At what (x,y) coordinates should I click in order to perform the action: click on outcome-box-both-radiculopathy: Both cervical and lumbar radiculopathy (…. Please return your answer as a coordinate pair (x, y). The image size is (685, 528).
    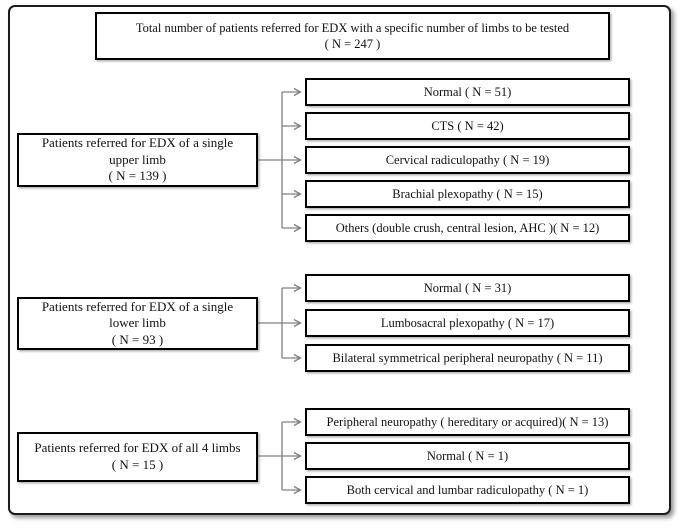
    Looking at the image, I should click on (467, 490).